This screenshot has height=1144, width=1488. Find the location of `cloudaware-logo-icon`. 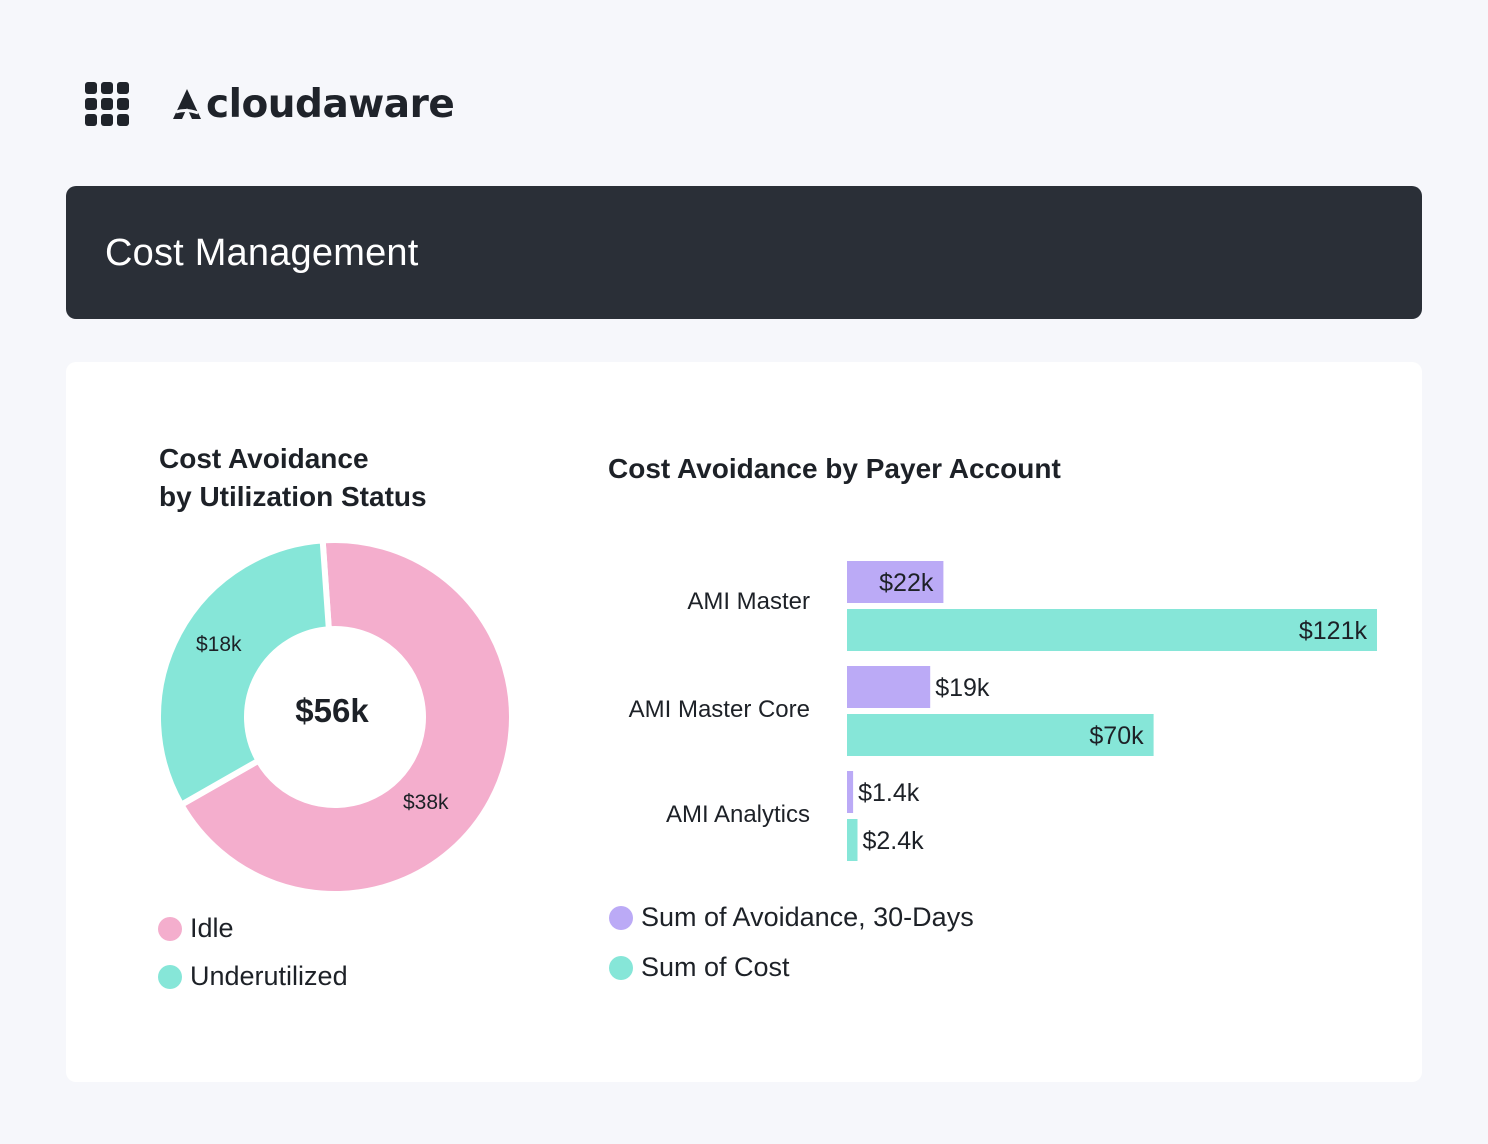

cloudaware-logo-icon is located at coordinates (187, 104).